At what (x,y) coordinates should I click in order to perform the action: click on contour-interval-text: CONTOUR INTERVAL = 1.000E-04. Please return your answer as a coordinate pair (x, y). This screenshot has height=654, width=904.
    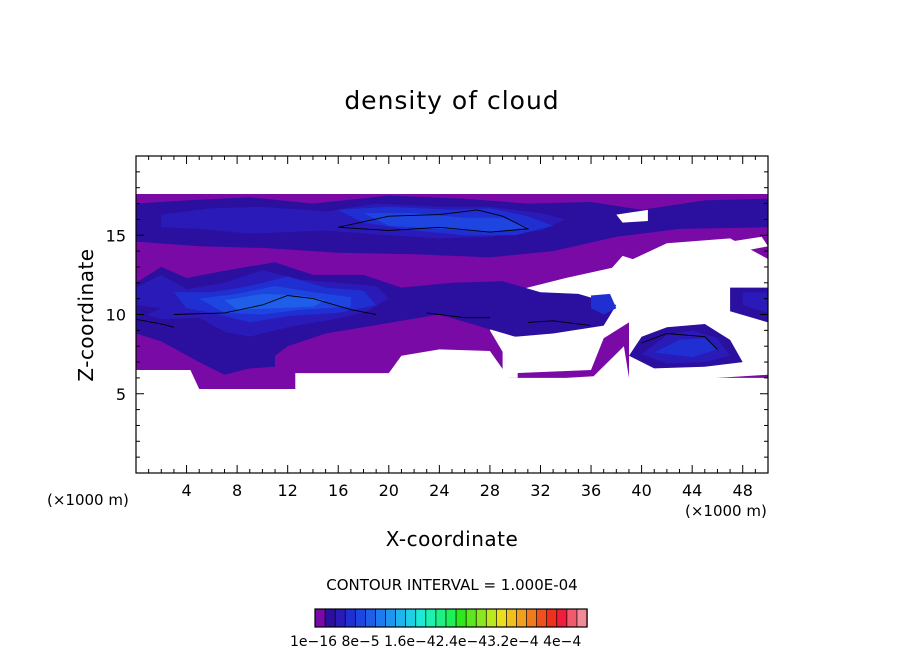
    Looking at the image, I should click on (452, 585).